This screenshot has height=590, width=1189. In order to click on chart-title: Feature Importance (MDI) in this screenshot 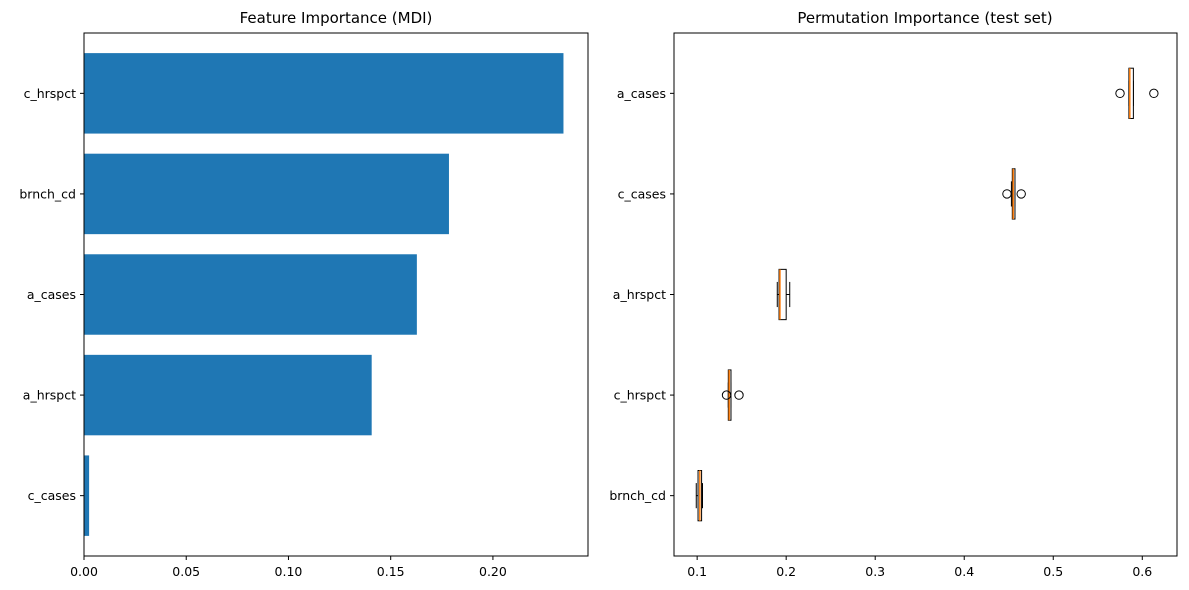, I will do `click(336, 18)`.